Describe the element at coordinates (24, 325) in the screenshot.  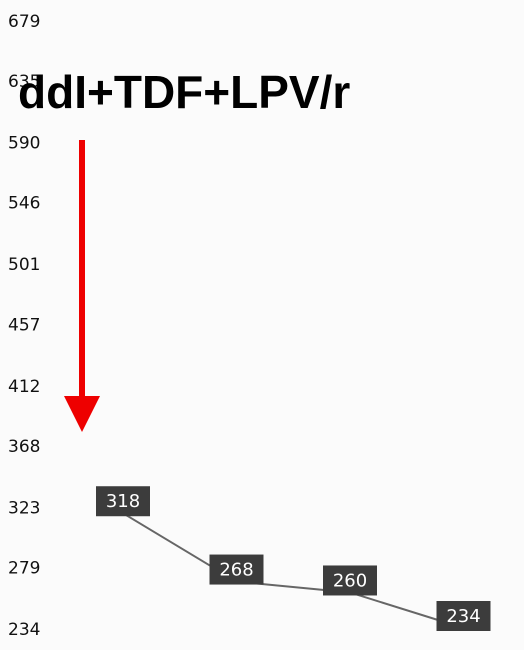
I see `y-tick-label: 457` at that location.